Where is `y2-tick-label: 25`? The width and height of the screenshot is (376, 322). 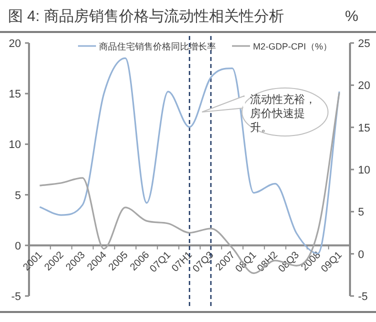
y2-tick-label: 25 is located at coordinates (364, 44).